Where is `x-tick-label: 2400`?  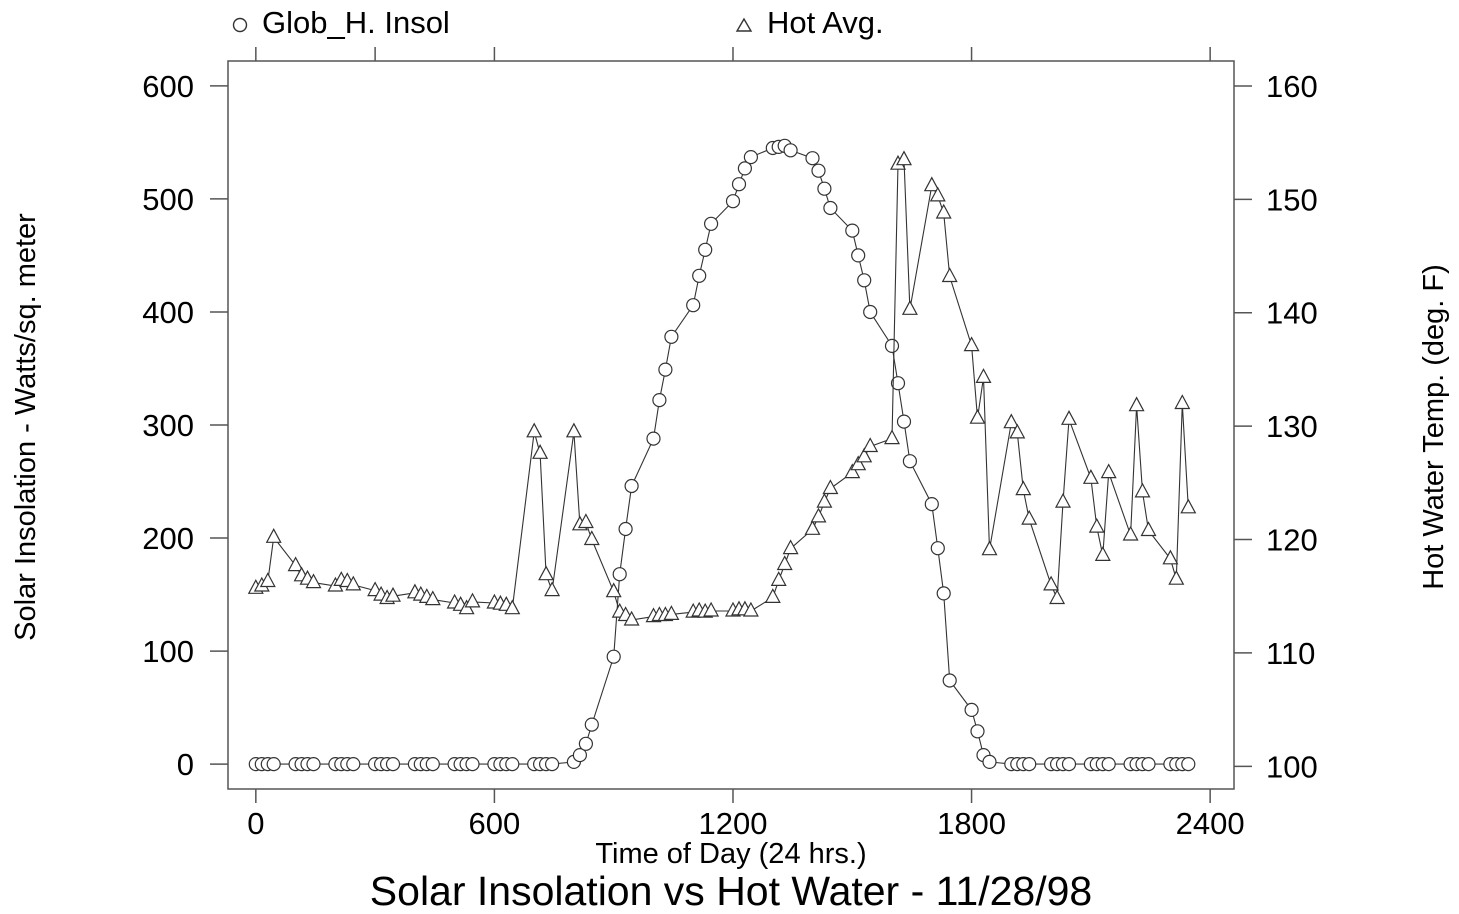 x-tick-label: 2400 is located at coordinates (1210, 823).